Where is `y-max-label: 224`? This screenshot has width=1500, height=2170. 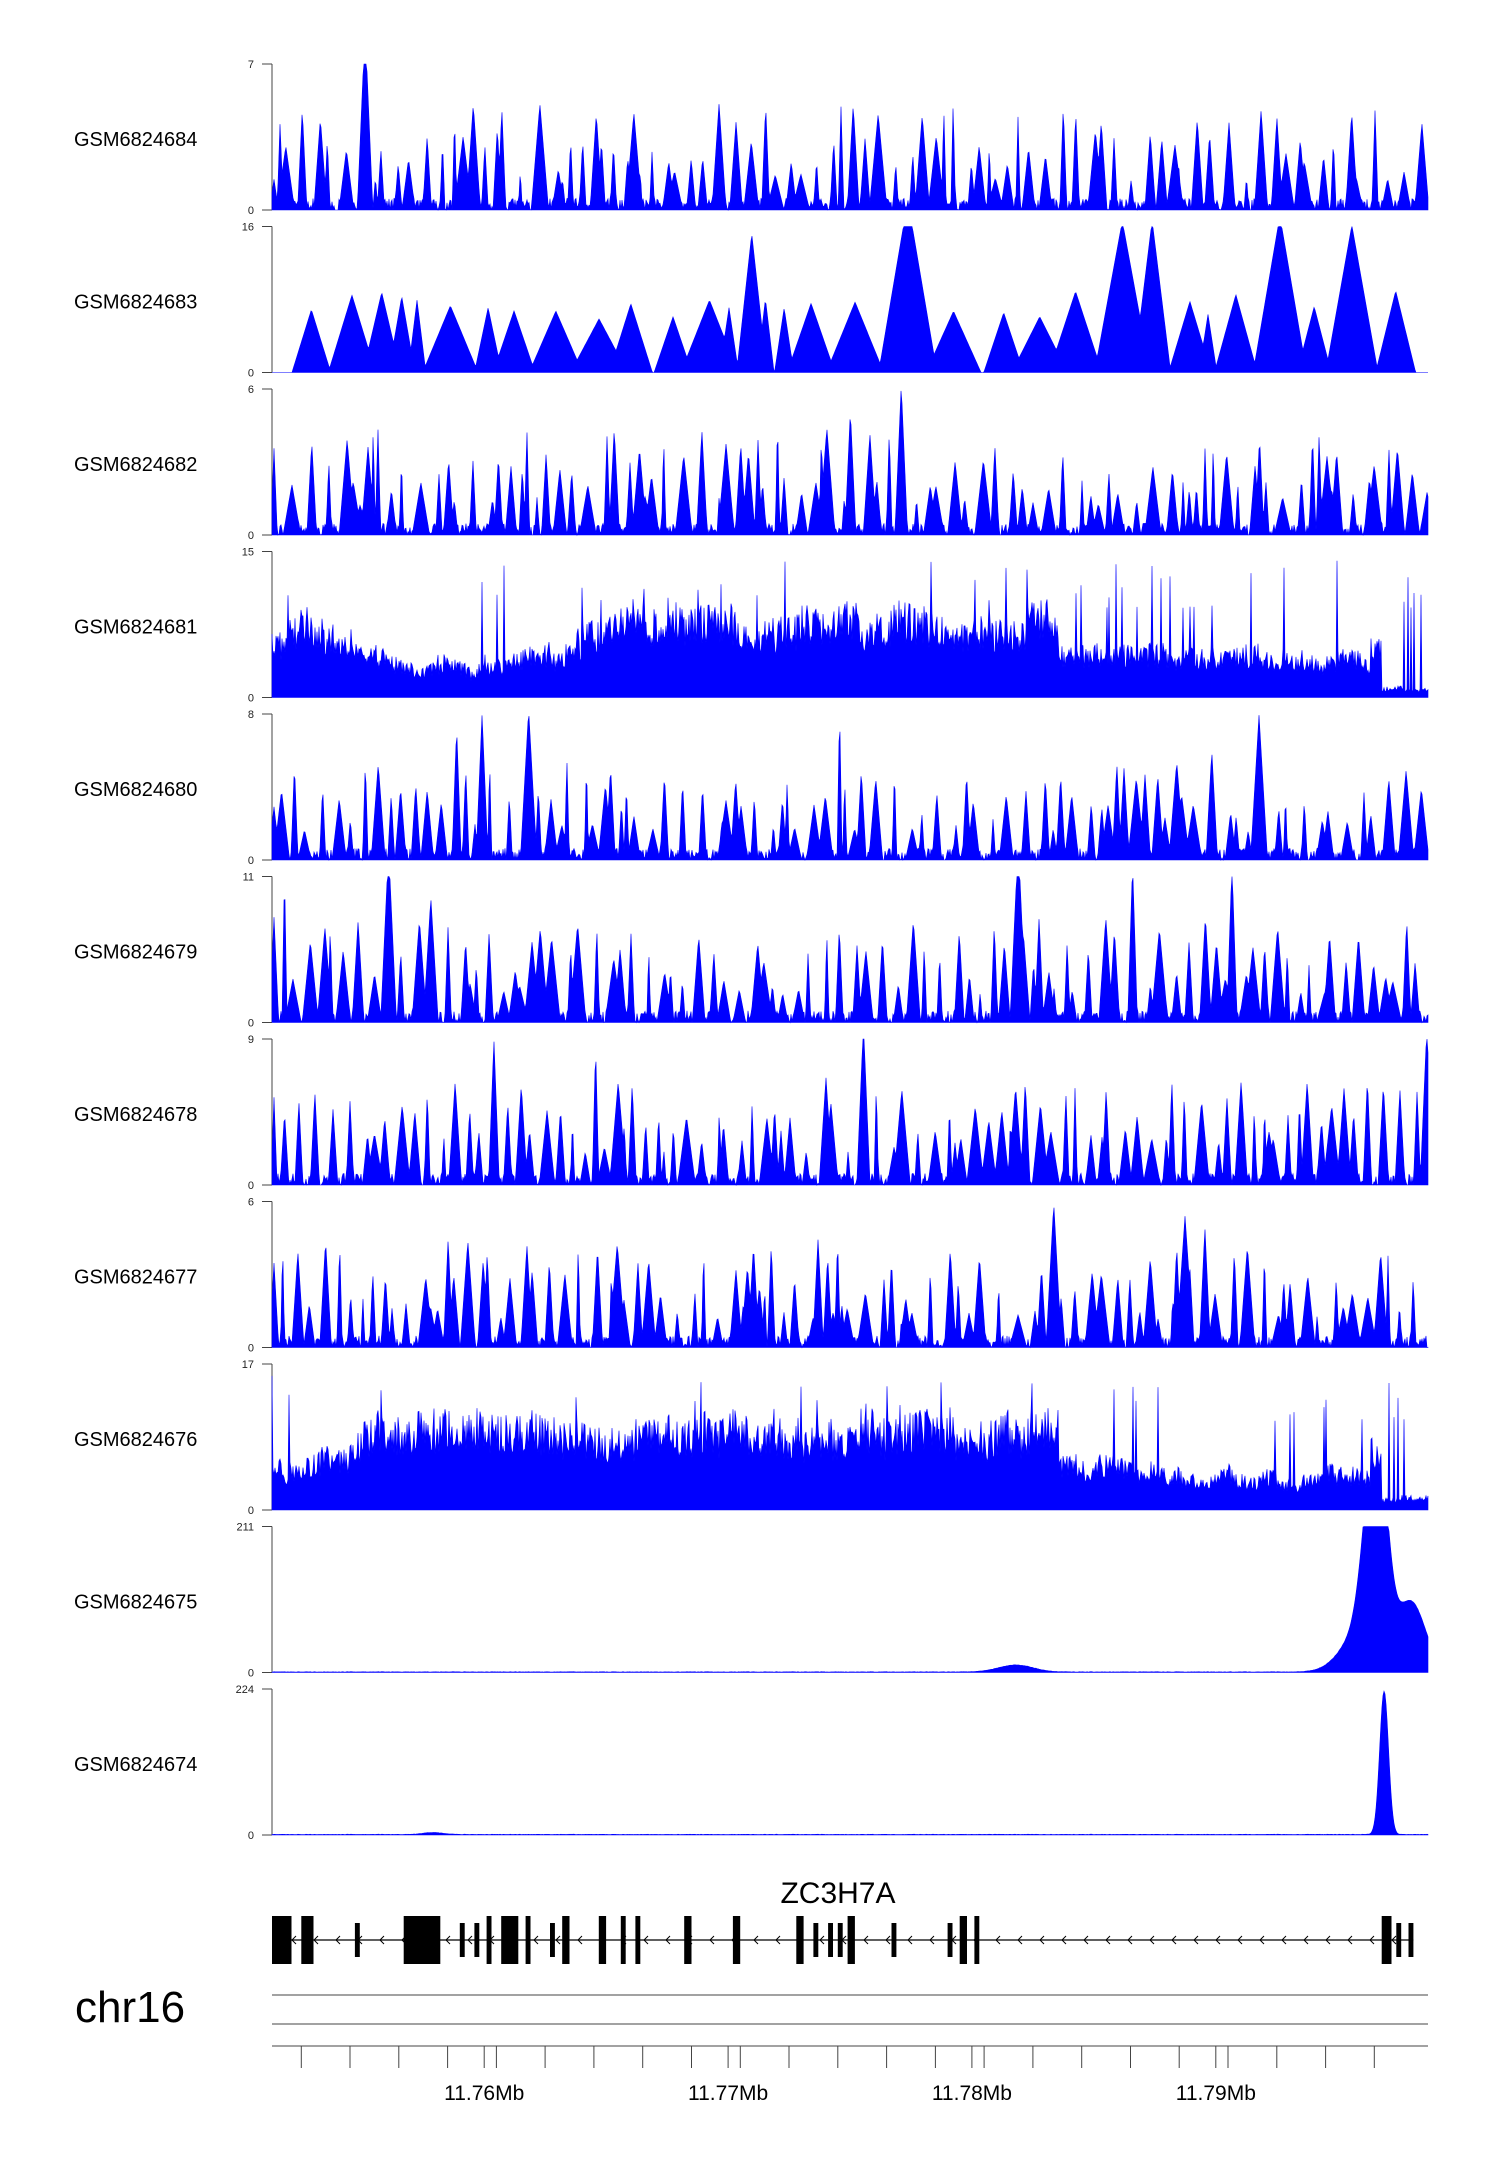 y-max-label: 224 is located at coordinates (245, 1690).